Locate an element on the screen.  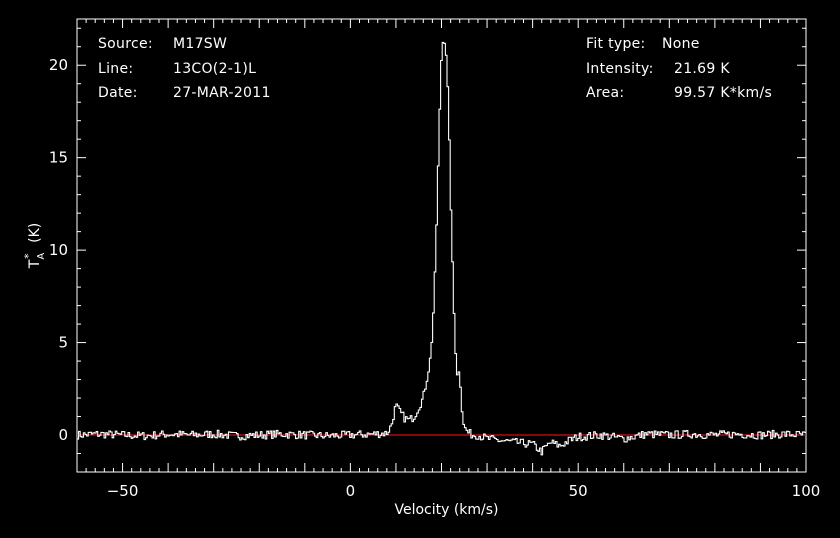
intensity-value: 21.69 K is located at coordinates (702, 69).